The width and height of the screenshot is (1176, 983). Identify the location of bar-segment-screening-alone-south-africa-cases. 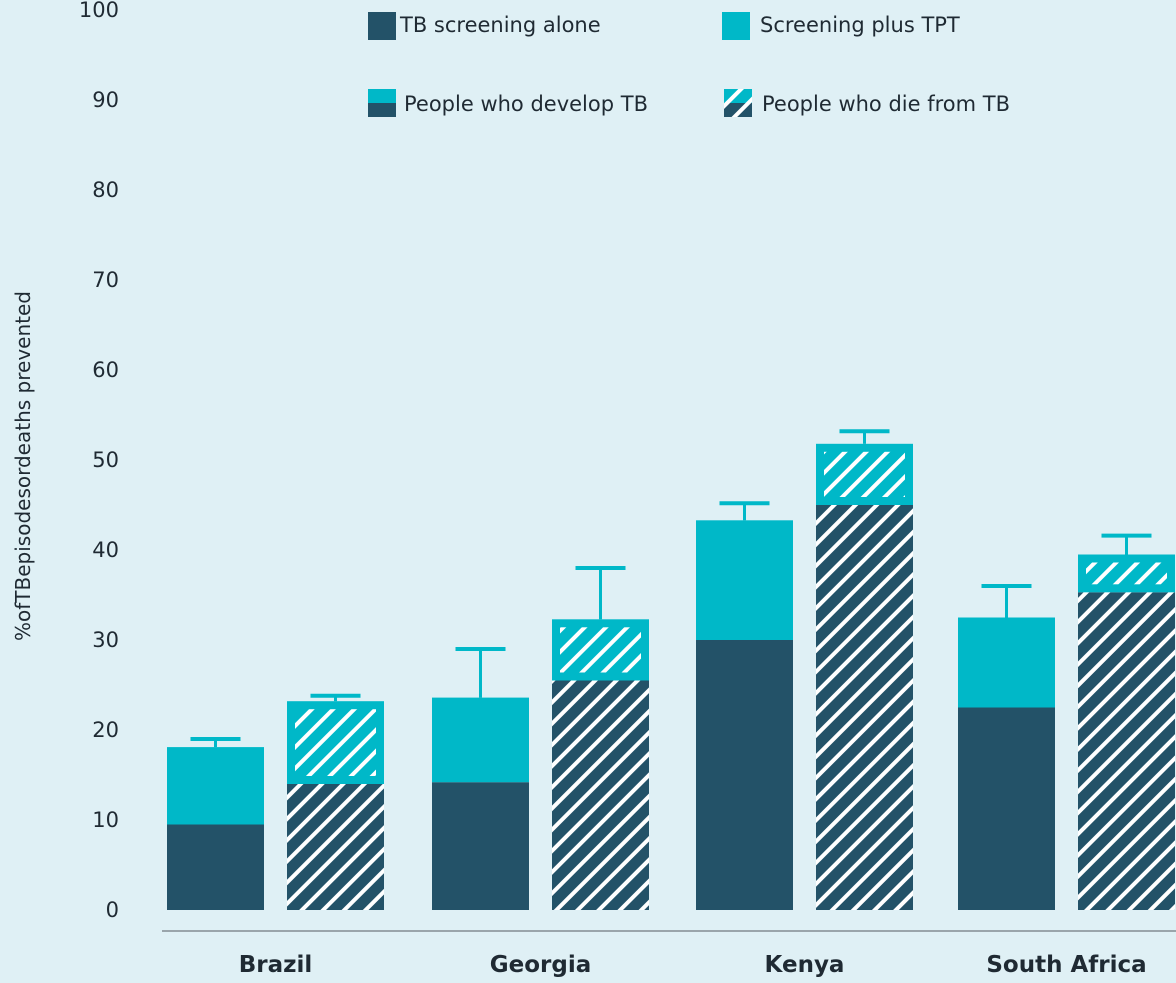
(1006, 808).